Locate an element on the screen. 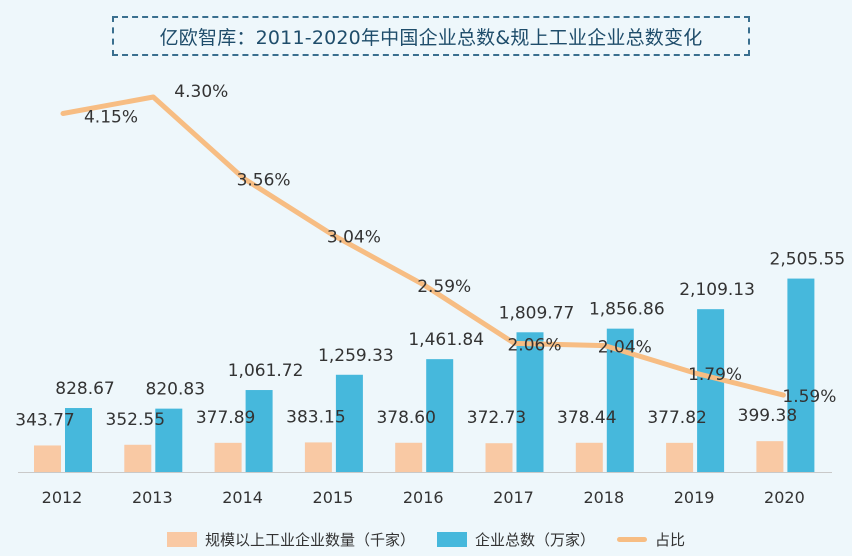  label-ratio-2015: 3.04% is located at coordinates (354, 238).